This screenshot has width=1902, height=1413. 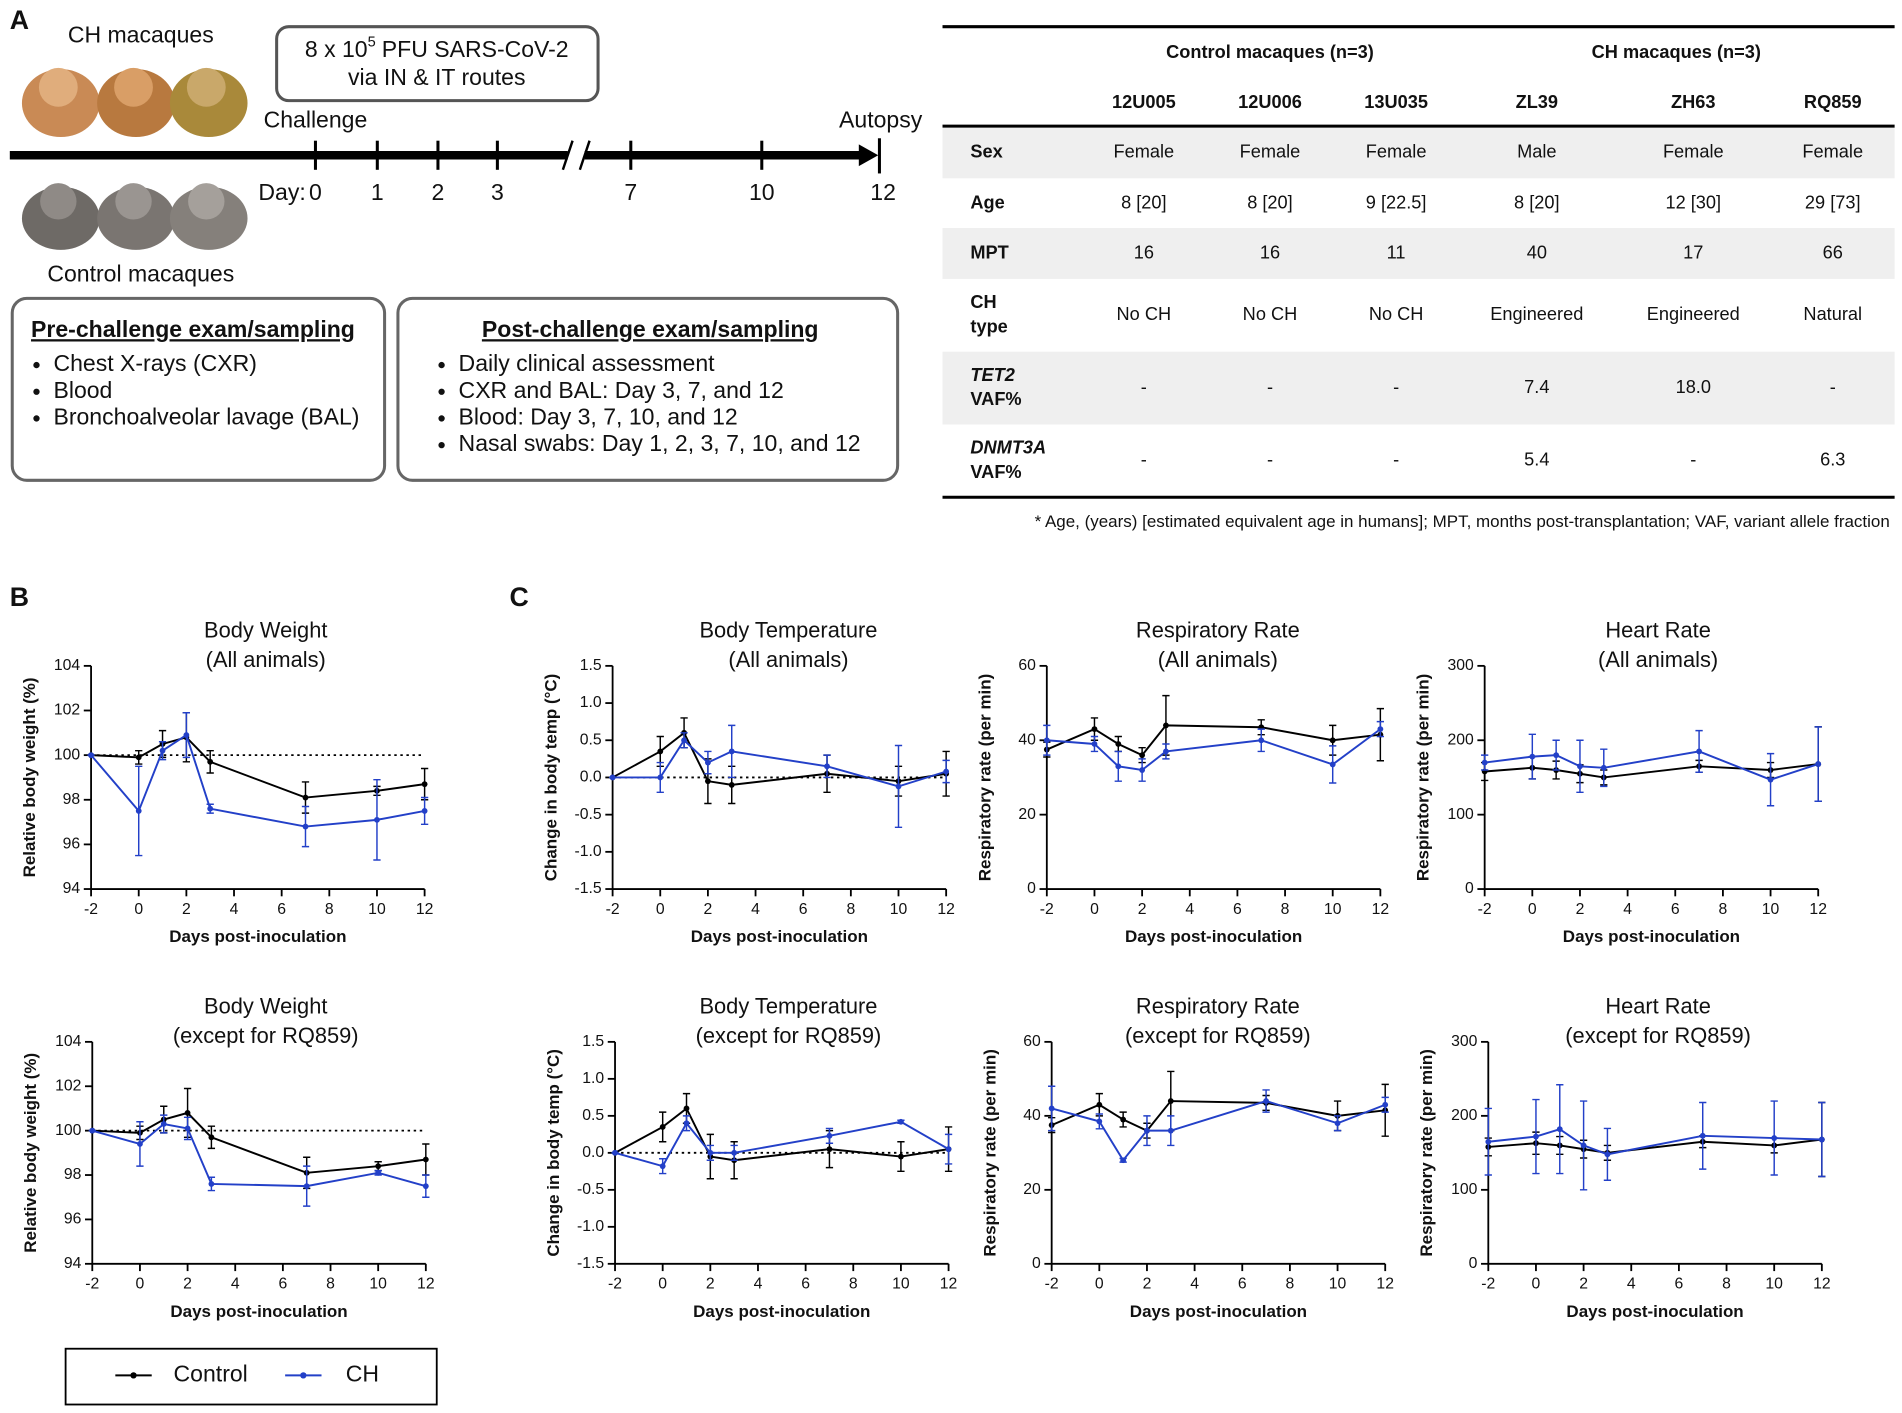 I want to click on bullet, so click(x=36, y=391).